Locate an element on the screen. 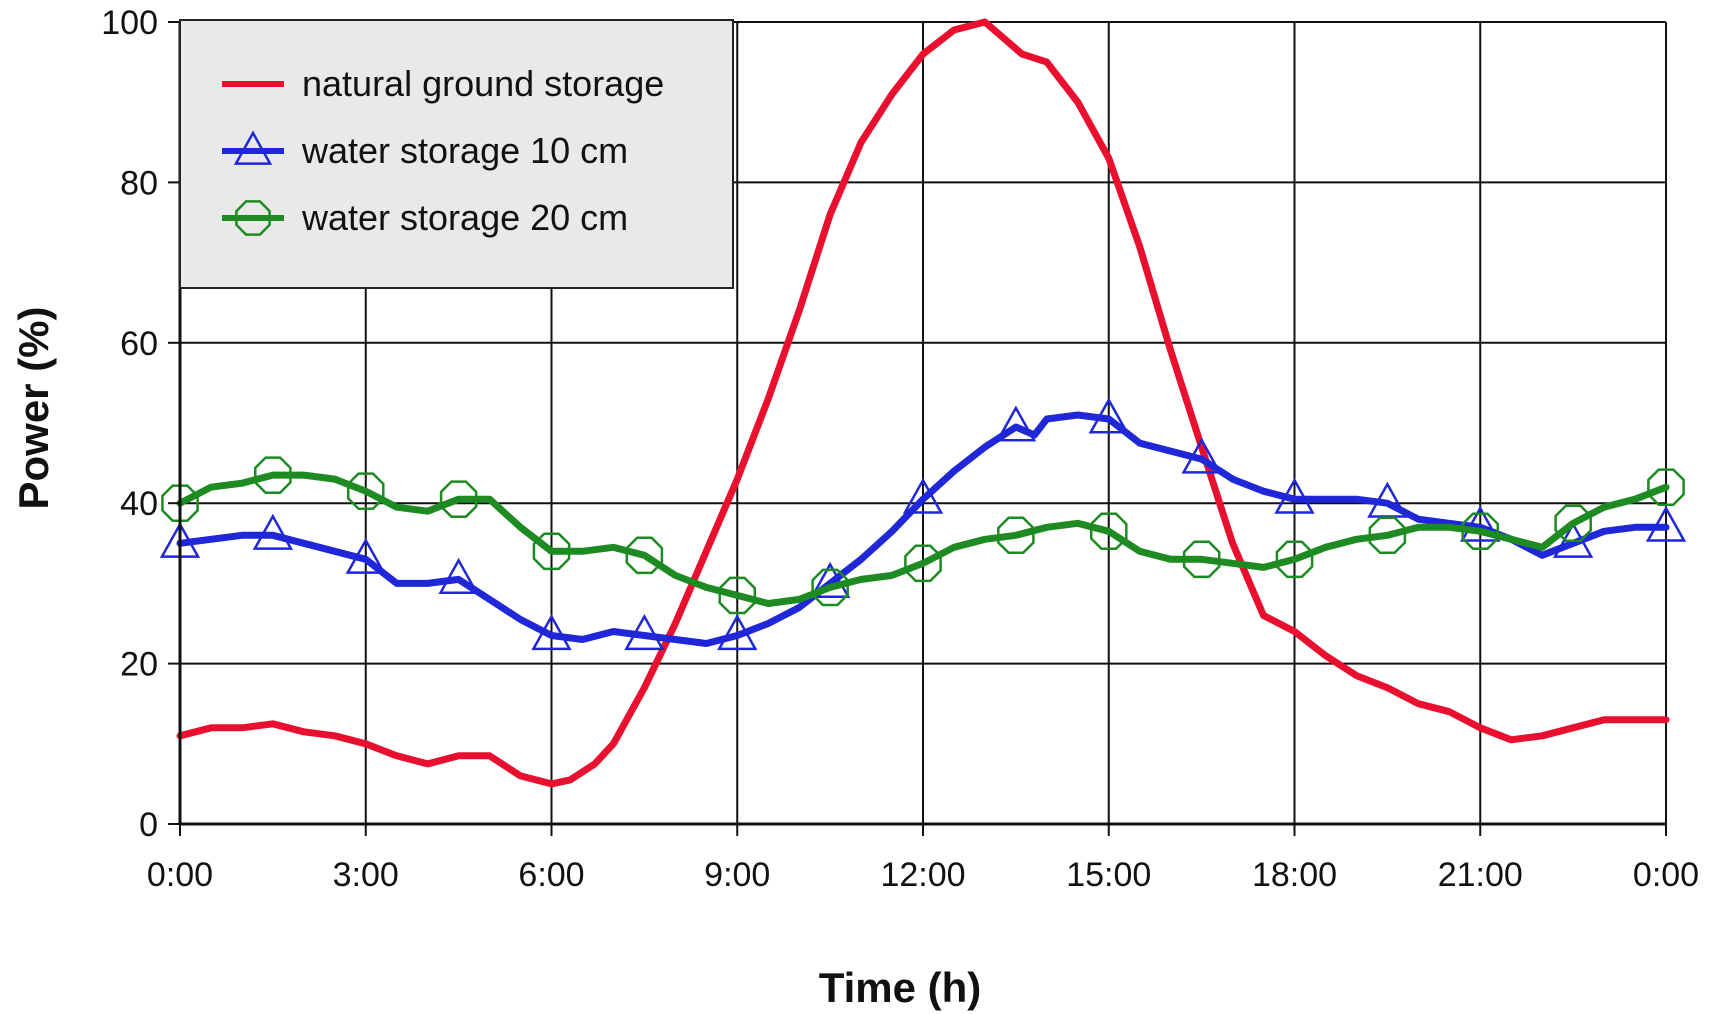 The width and height of the screenshot is (1714, 1014). y-axis-title: Power (%) is located at coordinates (33, 407).